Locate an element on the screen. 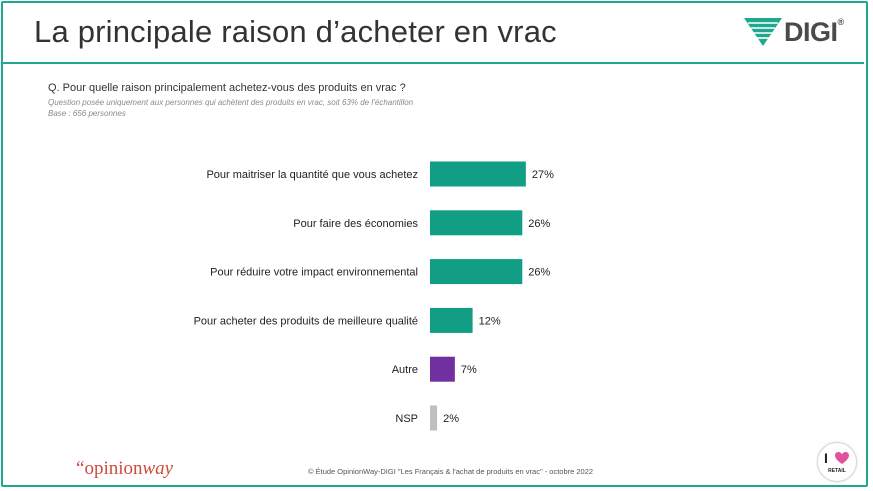 Image resolution: width=873 pixels, height=491 pixels. badge-letter: I is located at coordinates (826, 458).